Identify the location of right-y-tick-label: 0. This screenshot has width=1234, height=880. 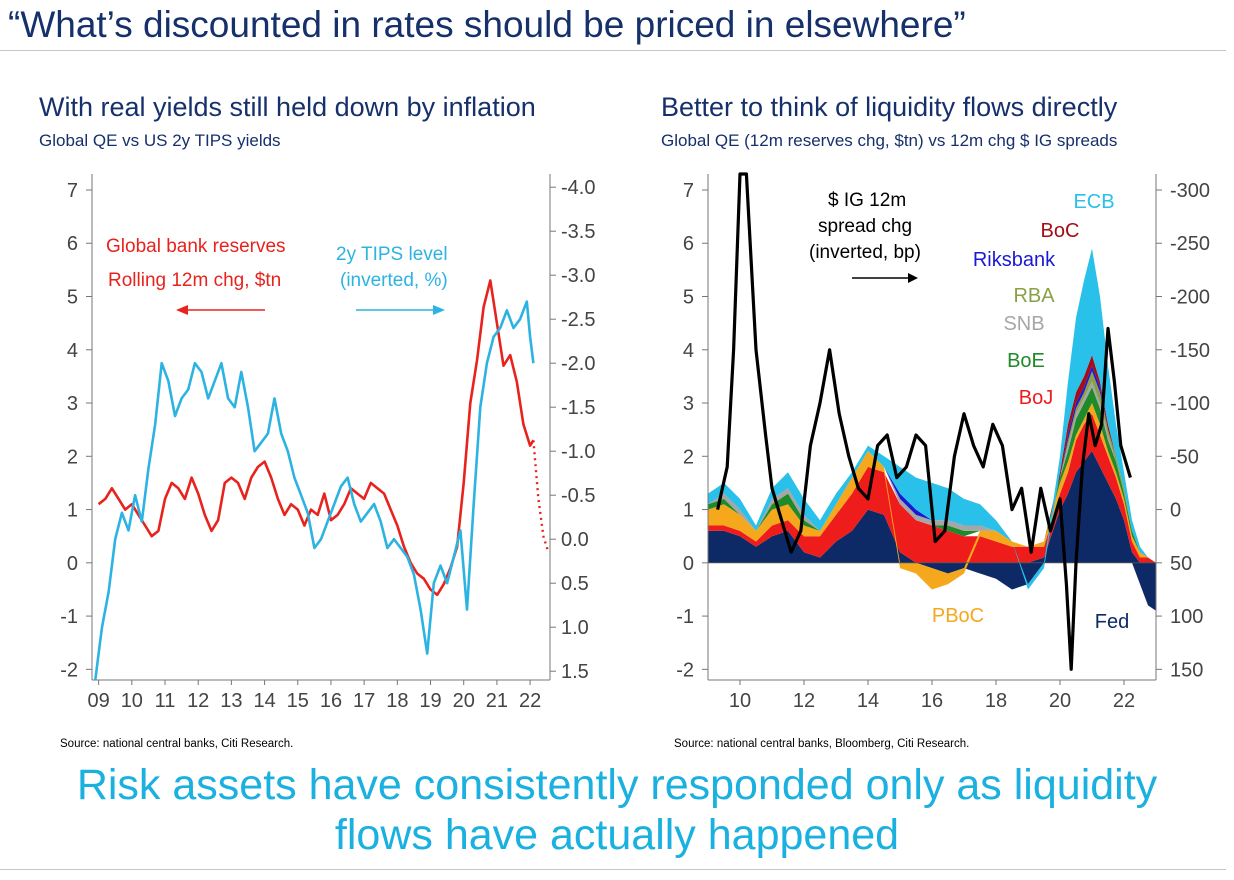
(1175, 511).